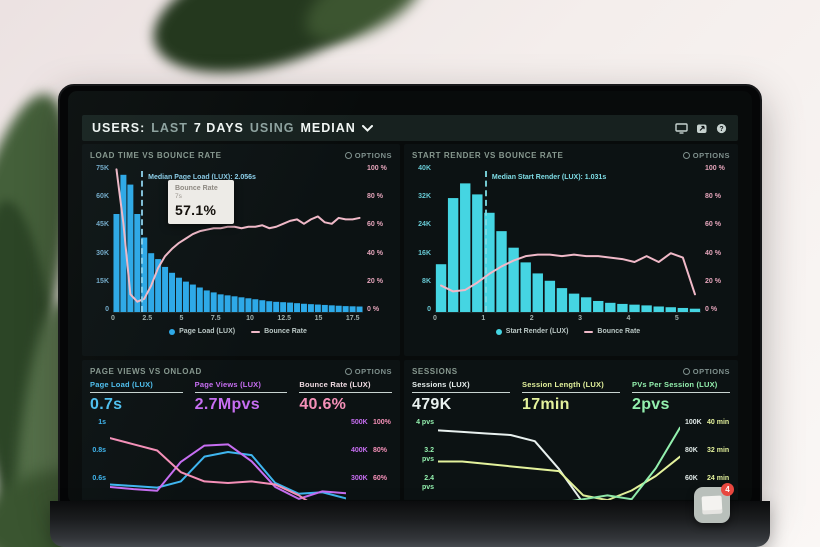 The height and width of the screenshot is (547, 820). Describe the element at coordinates (358, 459) in the screenshot. I see `y-axis-right-pageviews: 500K400K300K200K` at that location.